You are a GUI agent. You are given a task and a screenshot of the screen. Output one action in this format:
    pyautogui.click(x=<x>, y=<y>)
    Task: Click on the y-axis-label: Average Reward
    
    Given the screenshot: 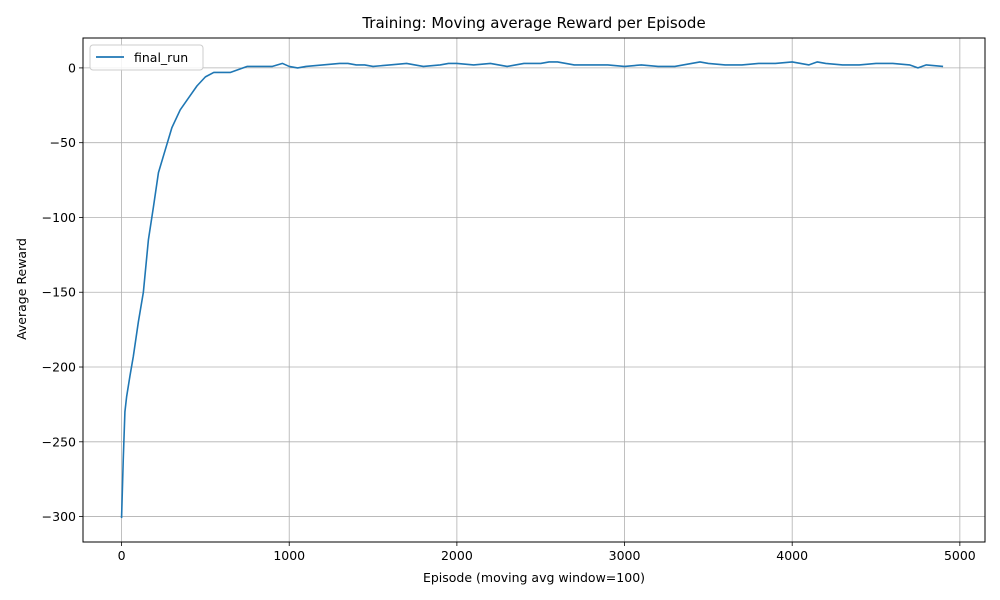 What is the action you would take?
    pyautogui.click(x=21, y=289)
    